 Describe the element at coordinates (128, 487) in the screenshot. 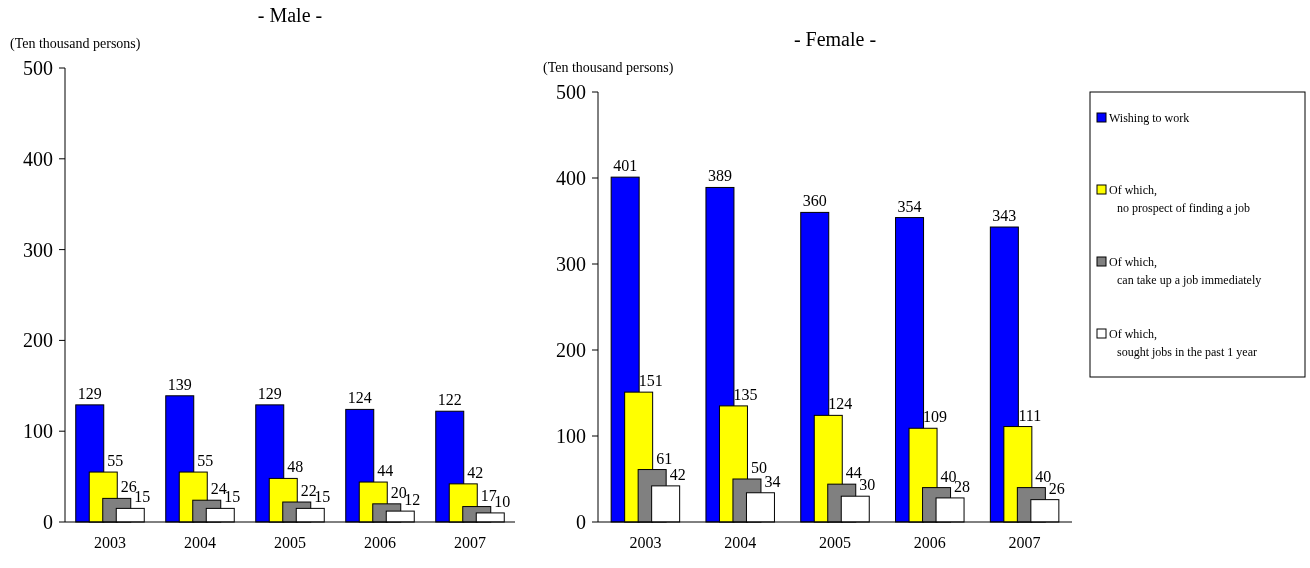

I see `data-label: 26` at that location.